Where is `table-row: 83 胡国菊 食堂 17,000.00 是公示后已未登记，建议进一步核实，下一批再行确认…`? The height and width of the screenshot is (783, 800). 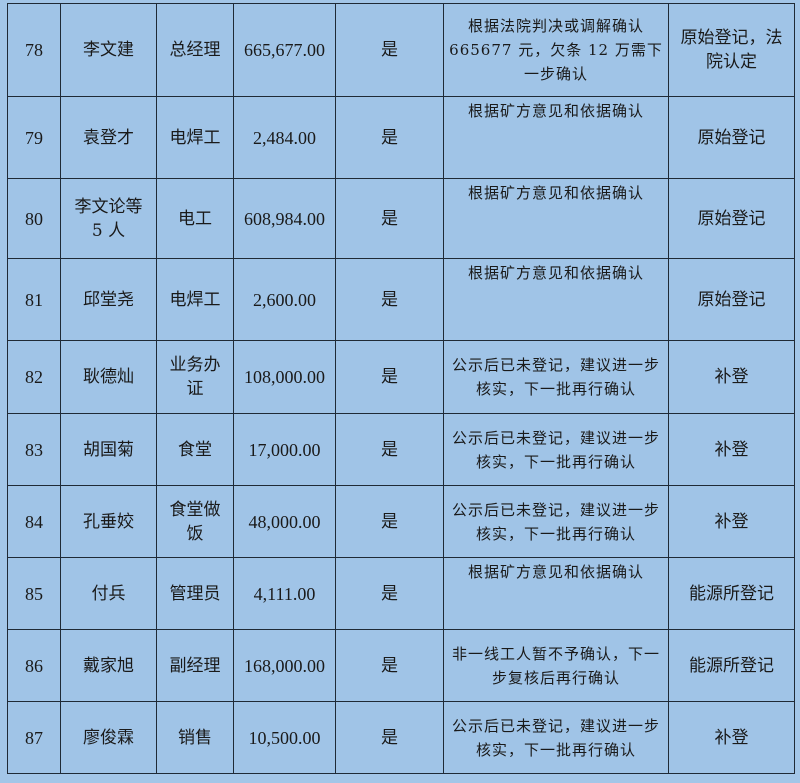 table-row: 83 胡国菊 食堂 17,000.00 是公示后已未登记，建议进一步核实，下一批再行确认… is located at coordinates (401, 449).